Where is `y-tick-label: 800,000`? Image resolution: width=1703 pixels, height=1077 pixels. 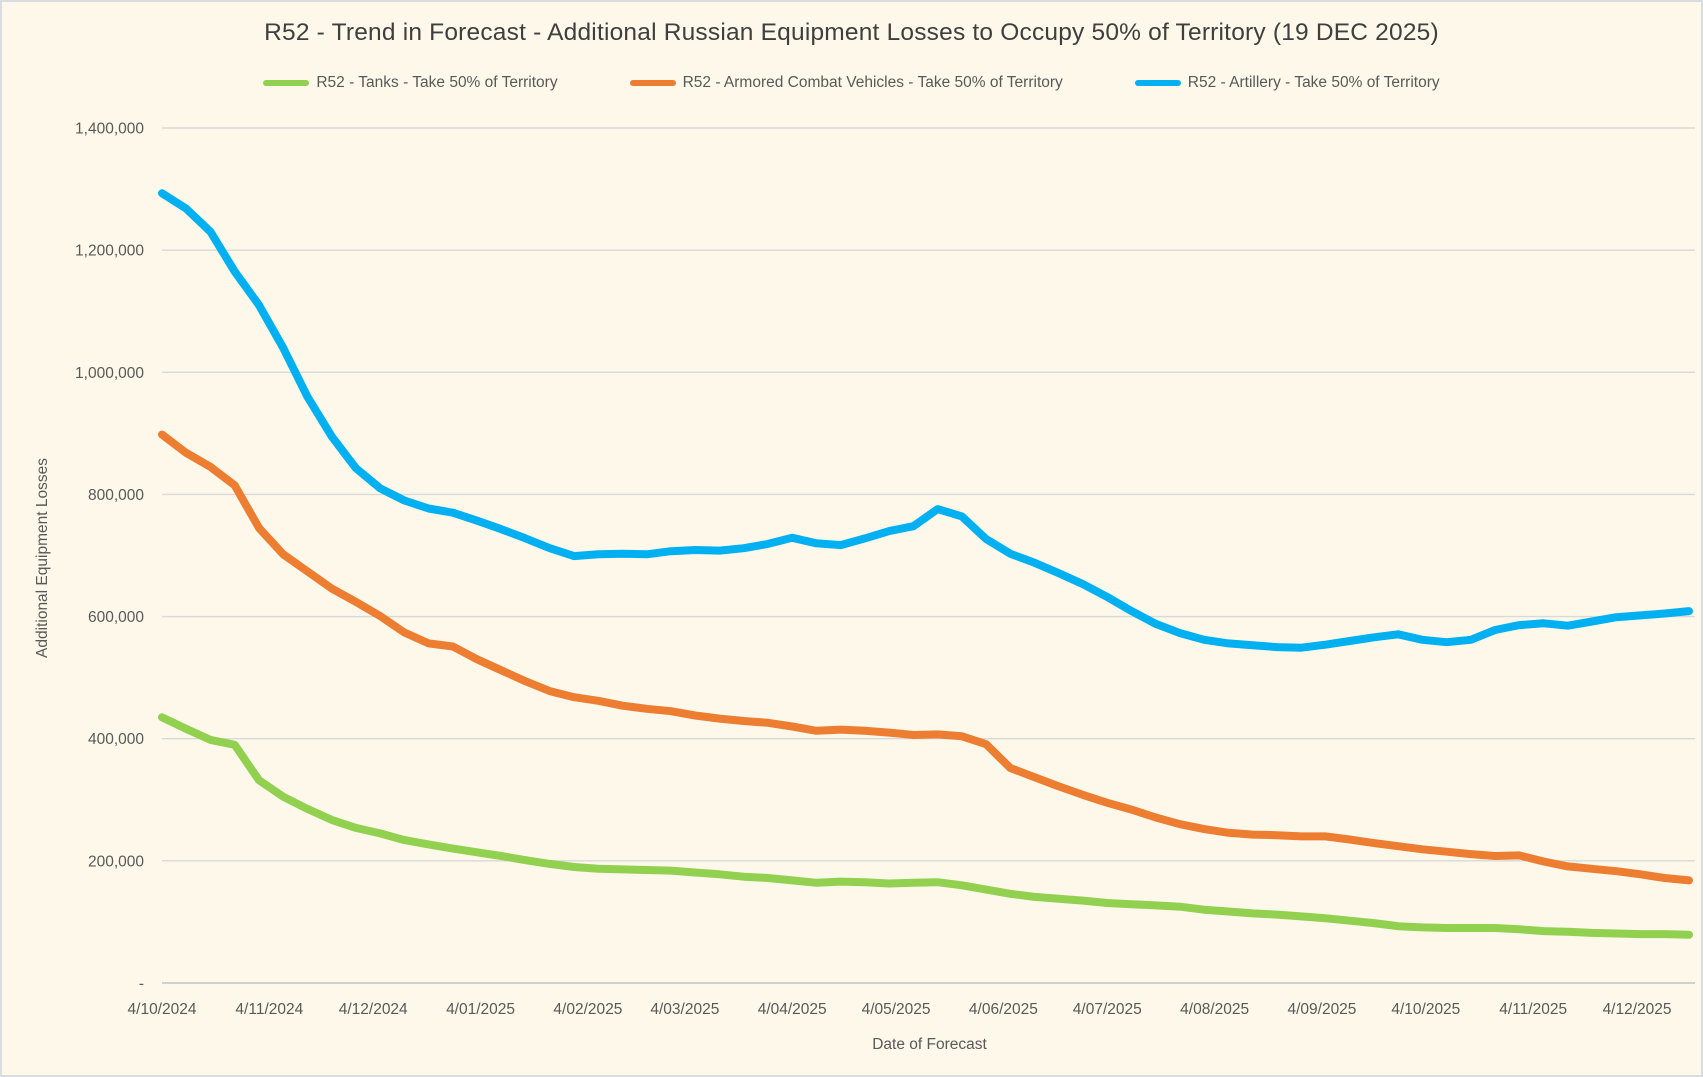
y-tick-label: 800,000 is located at coordinates (116, 495).